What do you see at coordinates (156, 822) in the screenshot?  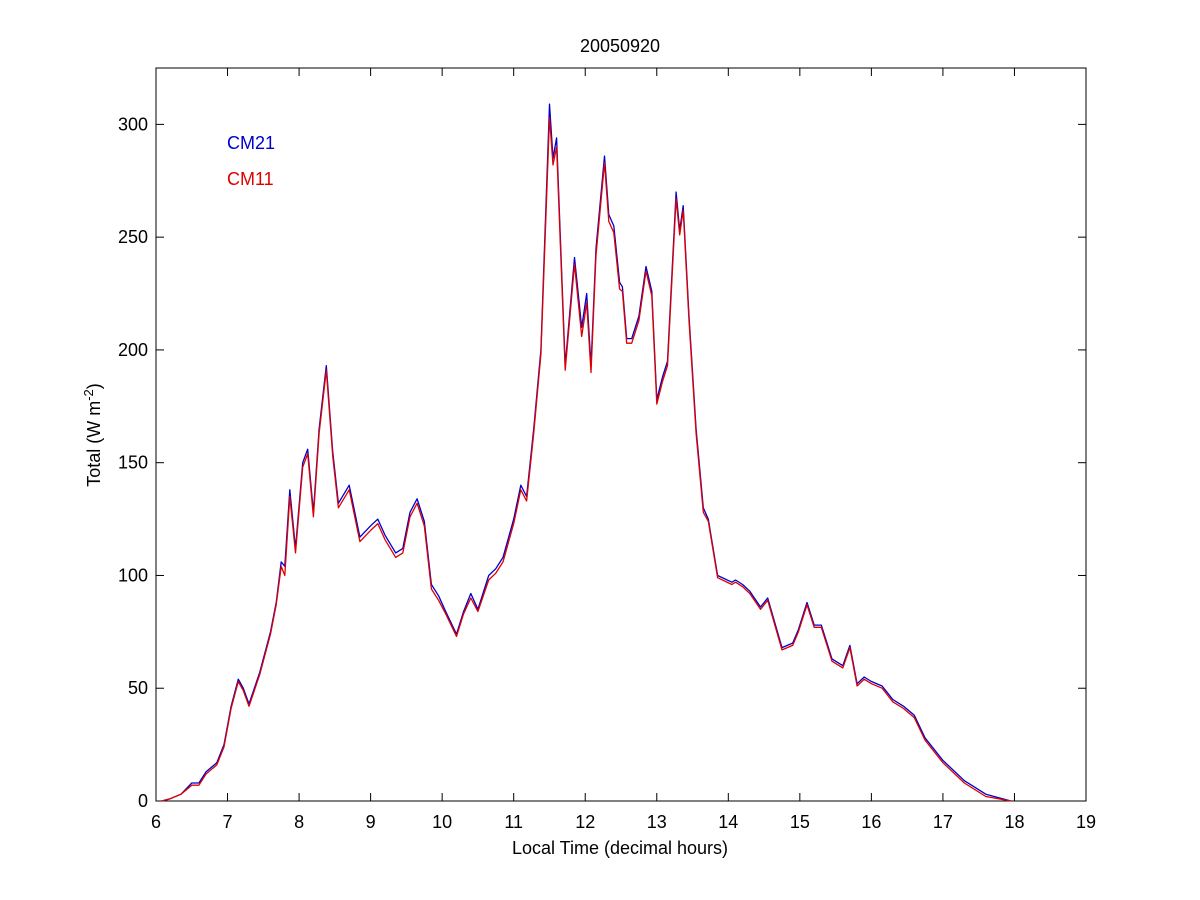 I see `x-tick-label: 6` at bounding box center [156, 822].